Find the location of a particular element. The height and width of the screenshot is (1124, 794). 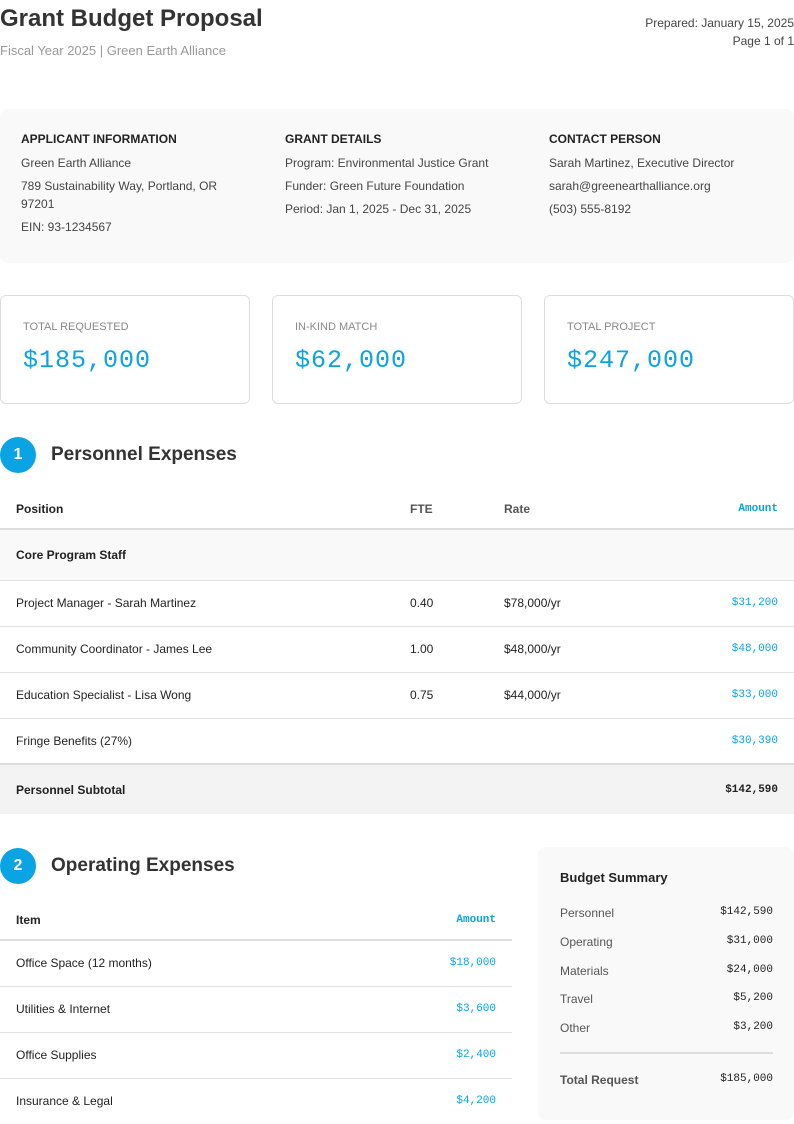

amount: $33,000 is located at coordinates (716, 695).